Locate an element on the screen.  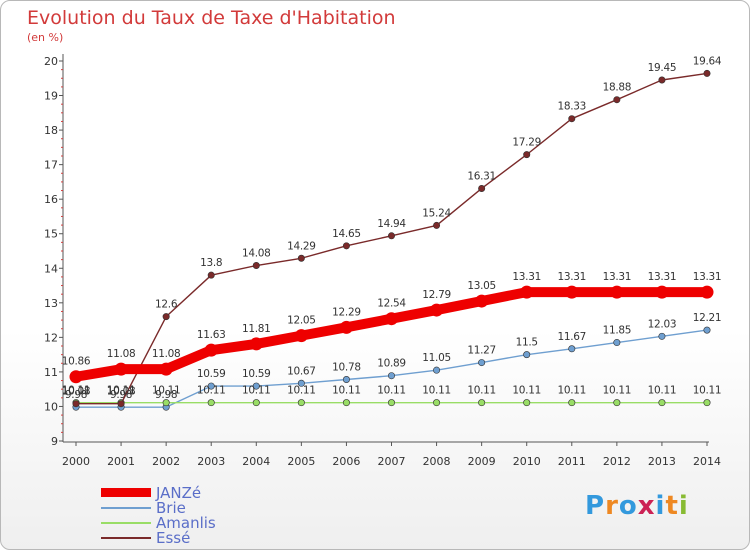
data-label-ess-: 10.08 is located at coordinates (121, 392).